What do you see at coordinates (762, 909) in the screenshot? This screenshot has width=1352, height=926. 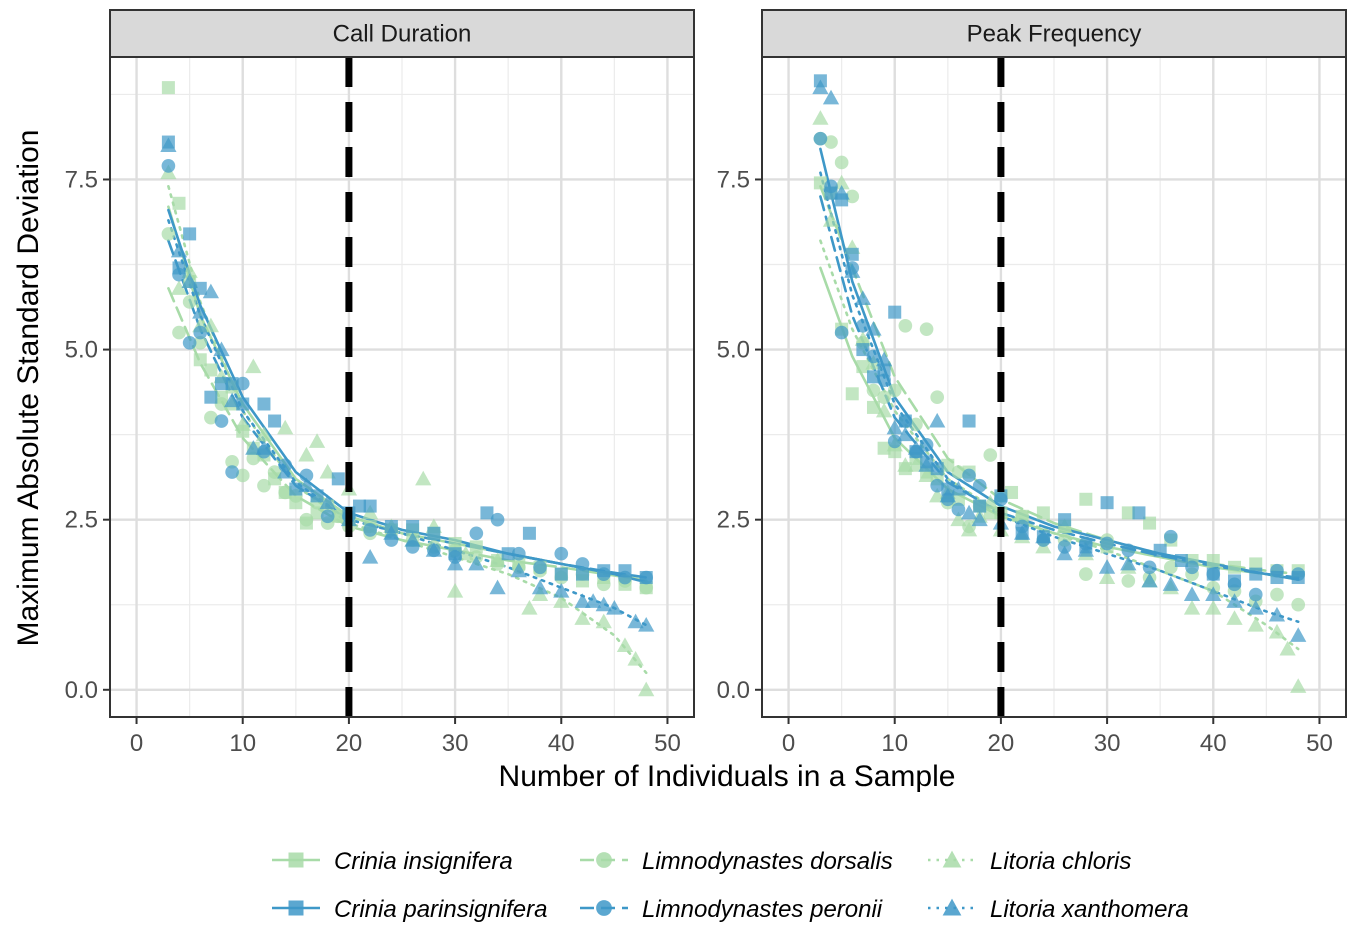 I see `legend-label: Limnodynastes peronii` at bounding box center [762, 909].